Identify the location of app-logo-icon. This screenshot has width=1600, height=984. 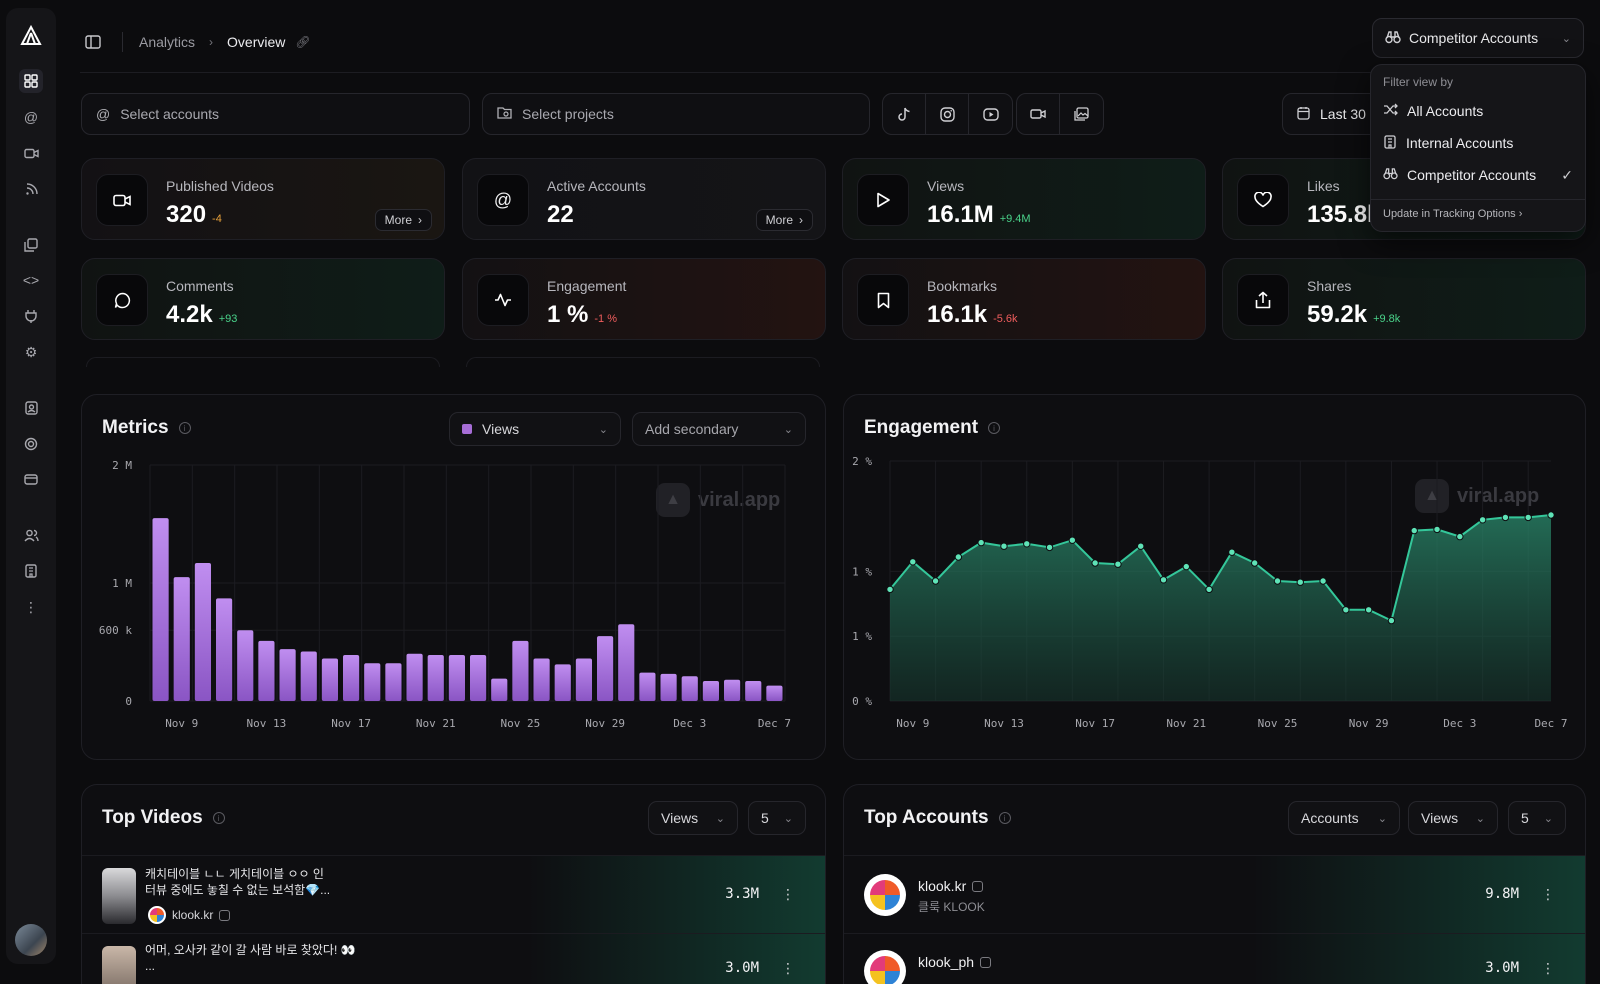
(31, 36).